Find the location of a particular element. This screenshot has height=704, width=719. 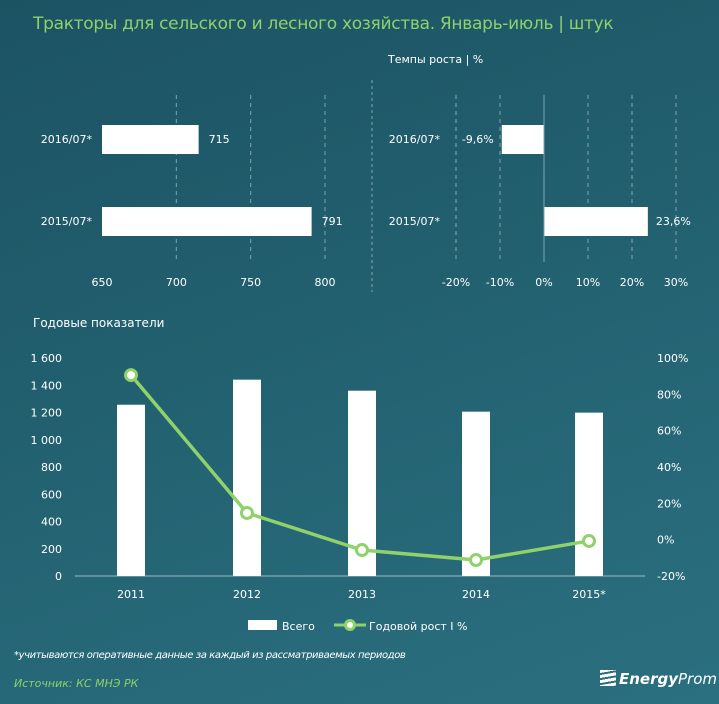

y-right-tick-label: -20% is located at coordinates (671, 576).